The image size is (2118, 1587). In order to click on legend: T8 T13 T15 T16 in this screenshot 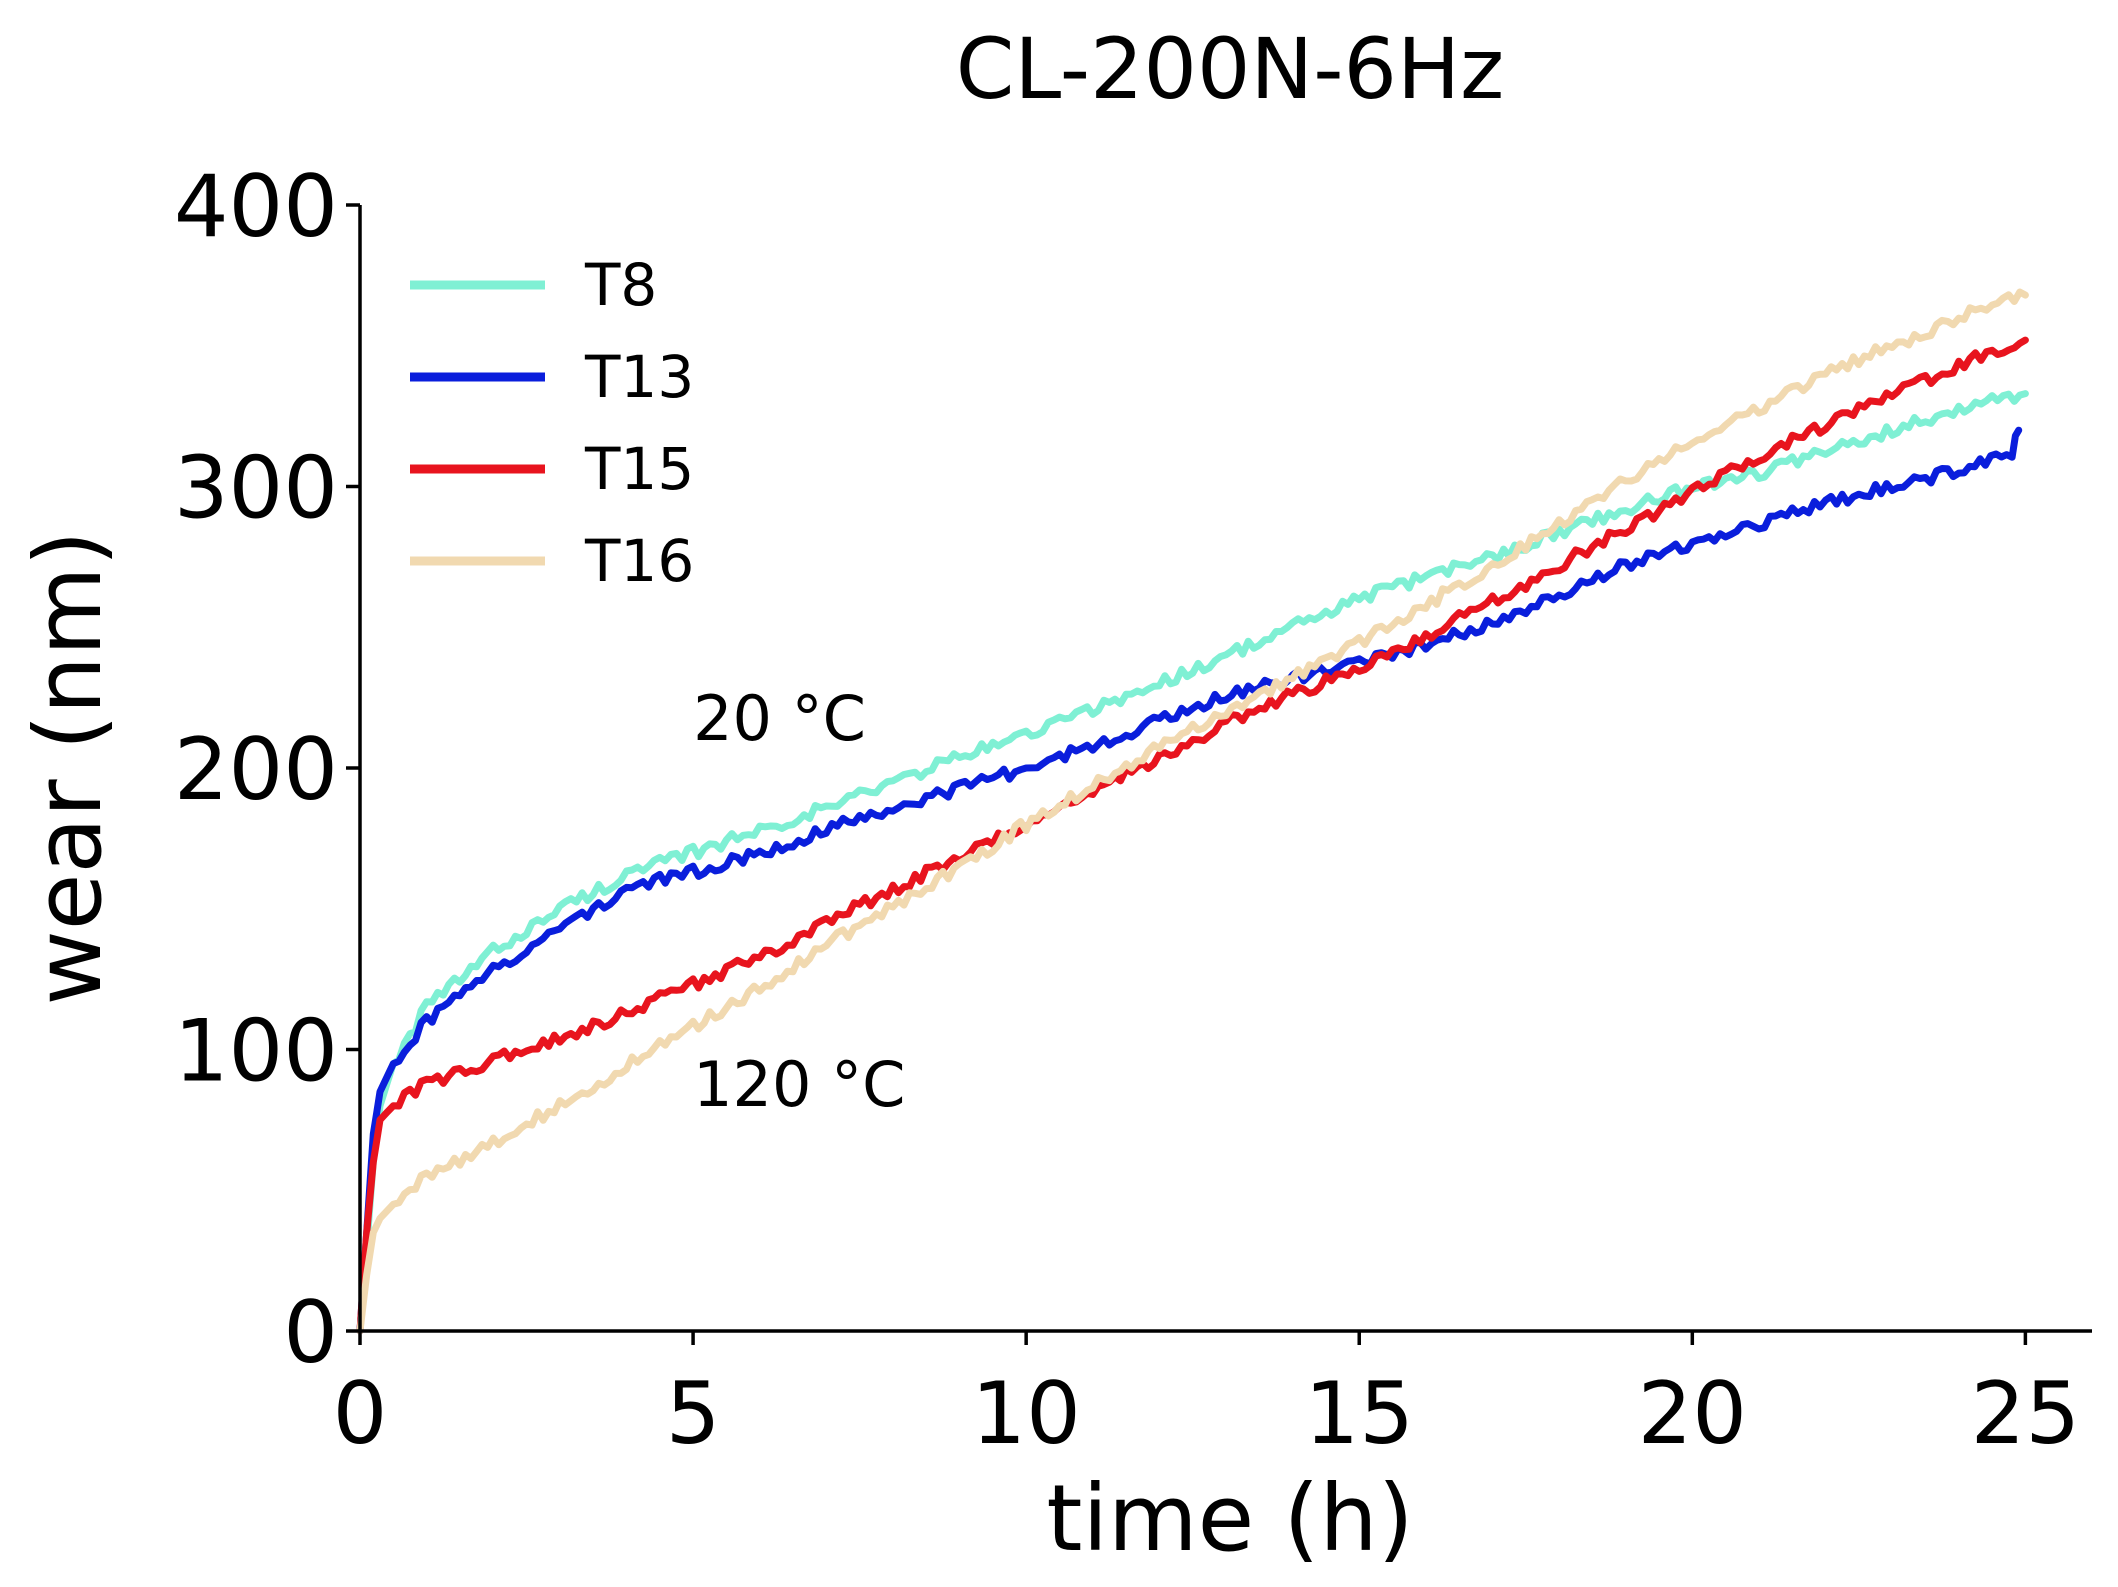, I will do `click(552, 423)`.